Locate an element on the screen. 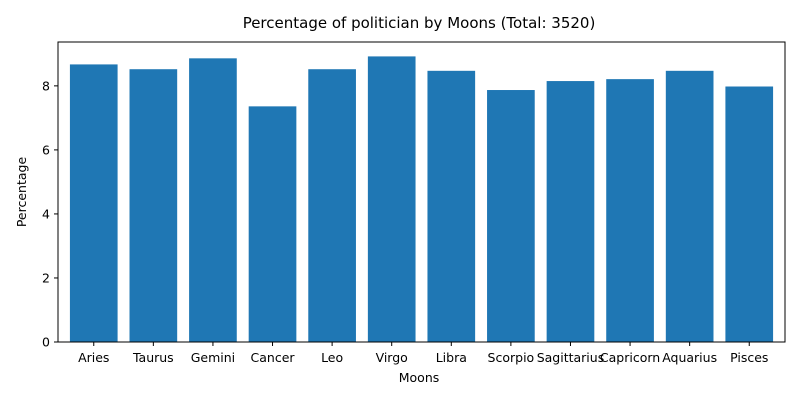  y-axis-ticks: 0 2 4 6 8 is located at coordinates (50, 214).